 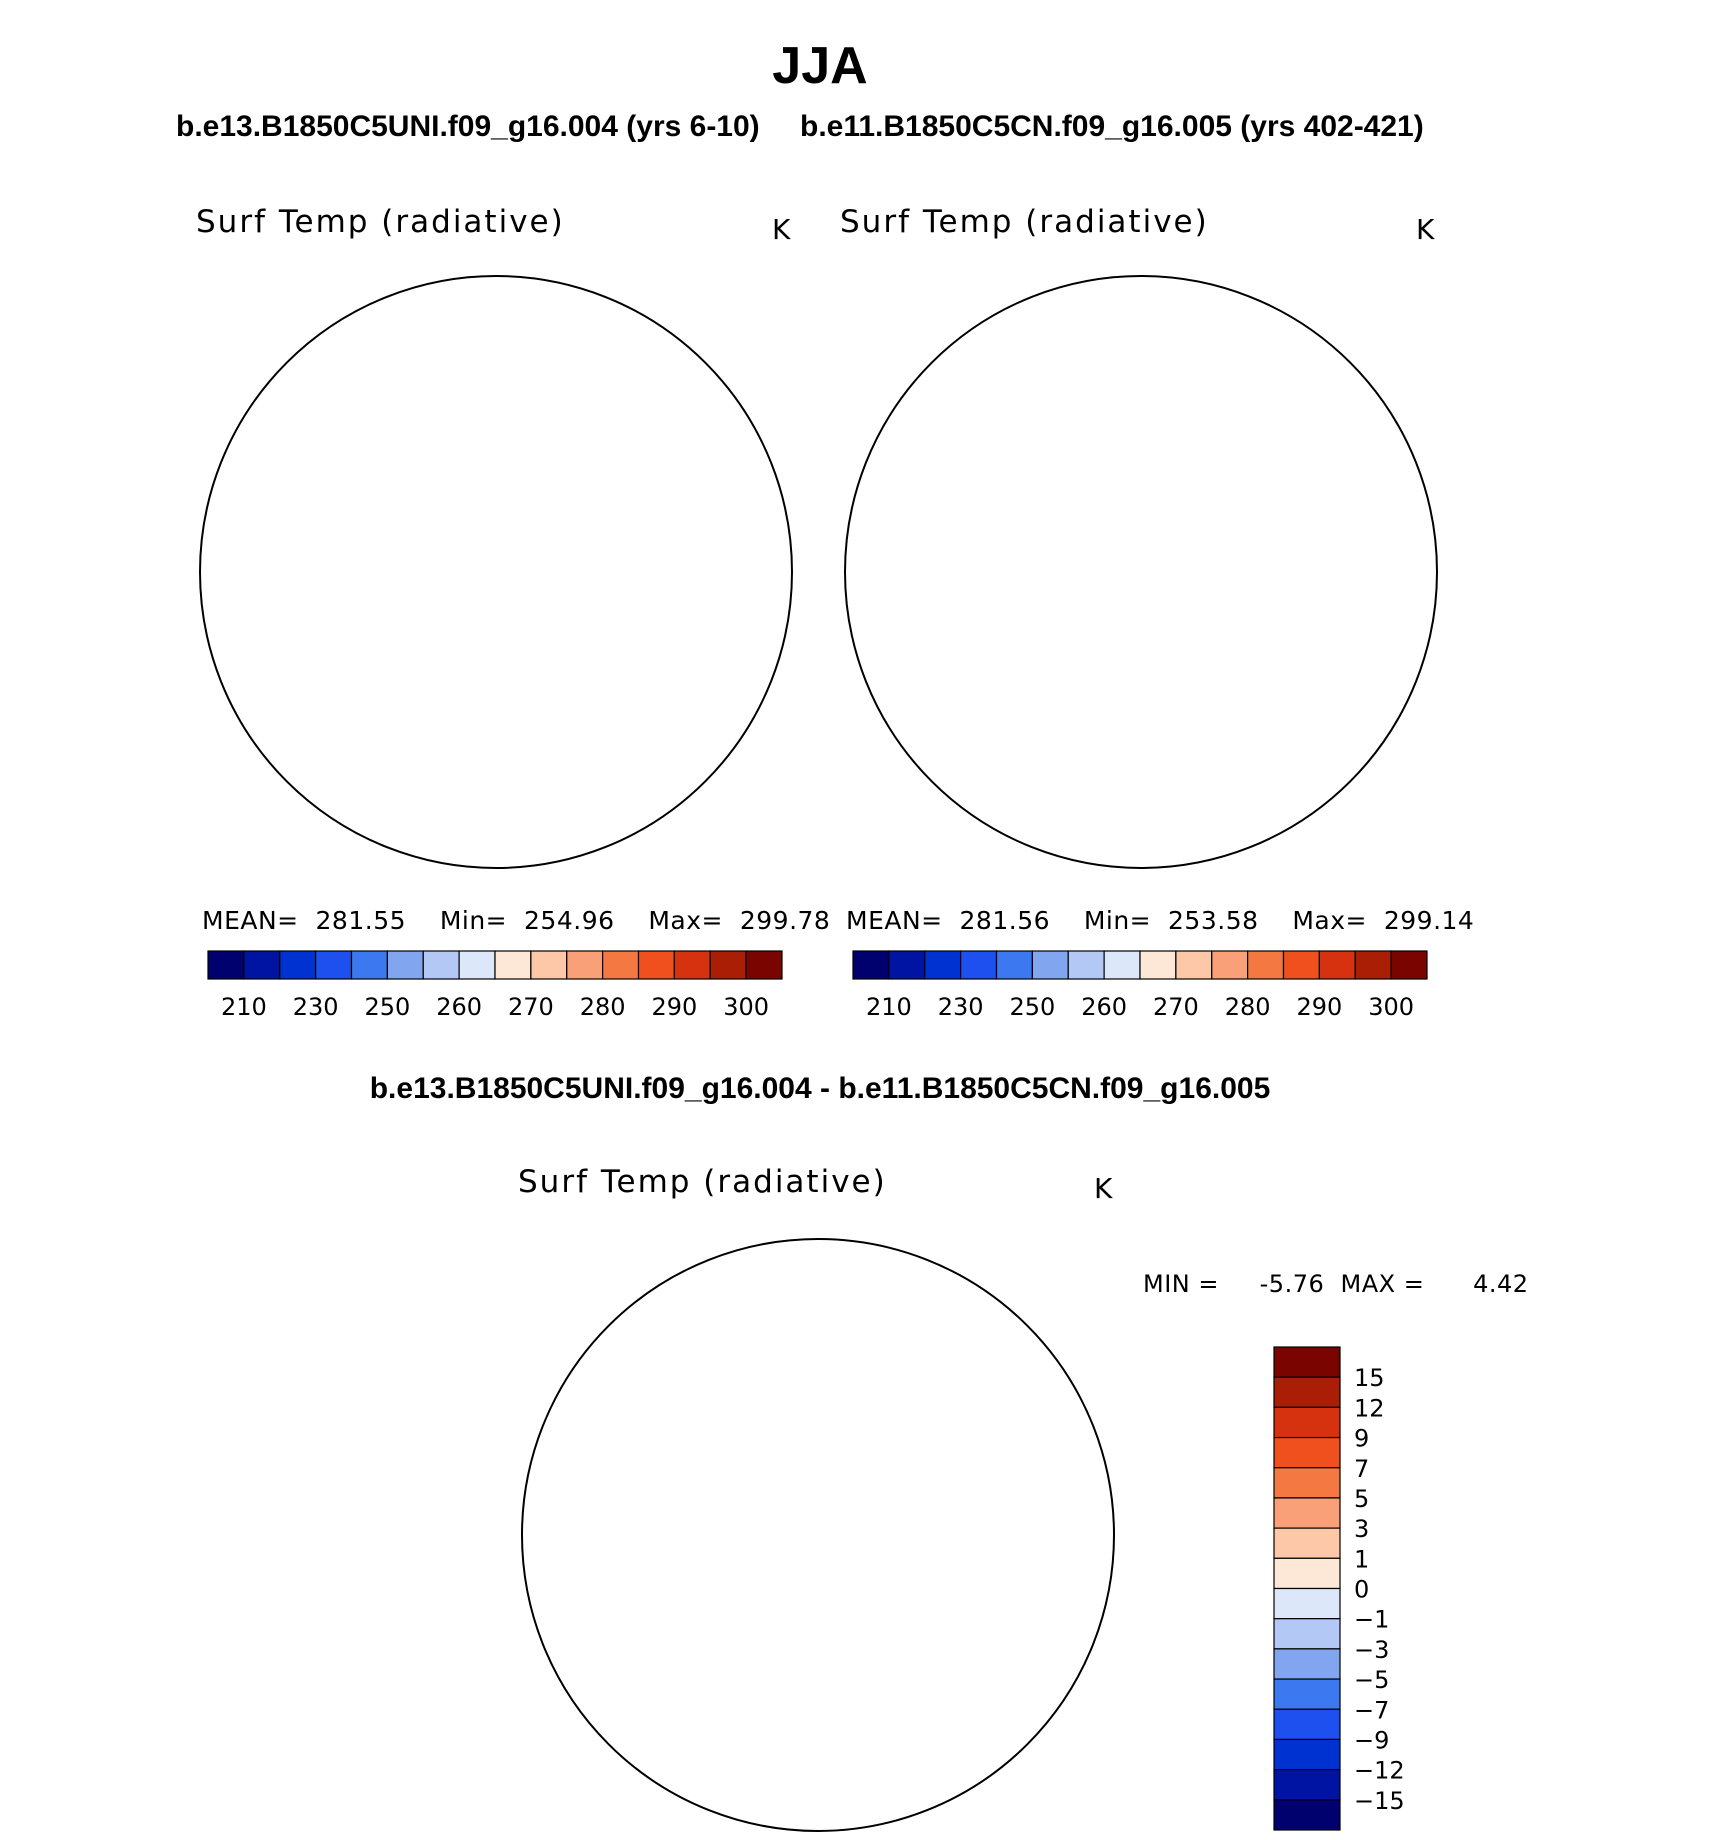 What do you see at coordinates (645, 746) in the screenshot?
I see `coastline-scandinavia` at bounding box center [645, 746].